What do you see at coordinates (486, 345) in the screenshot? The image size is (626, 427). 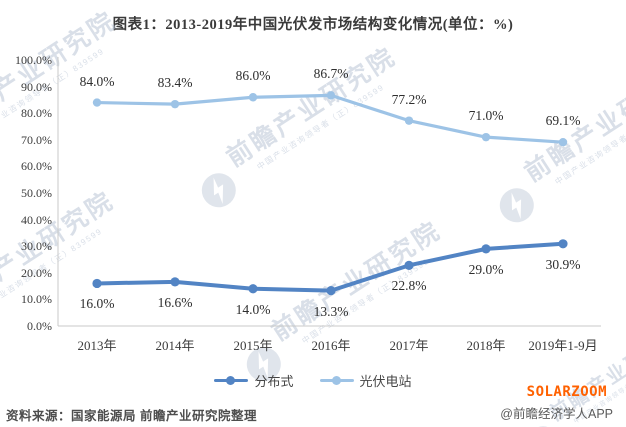 I see `x-axis-tick-label: 2018年` at bounding box center [486, 345].